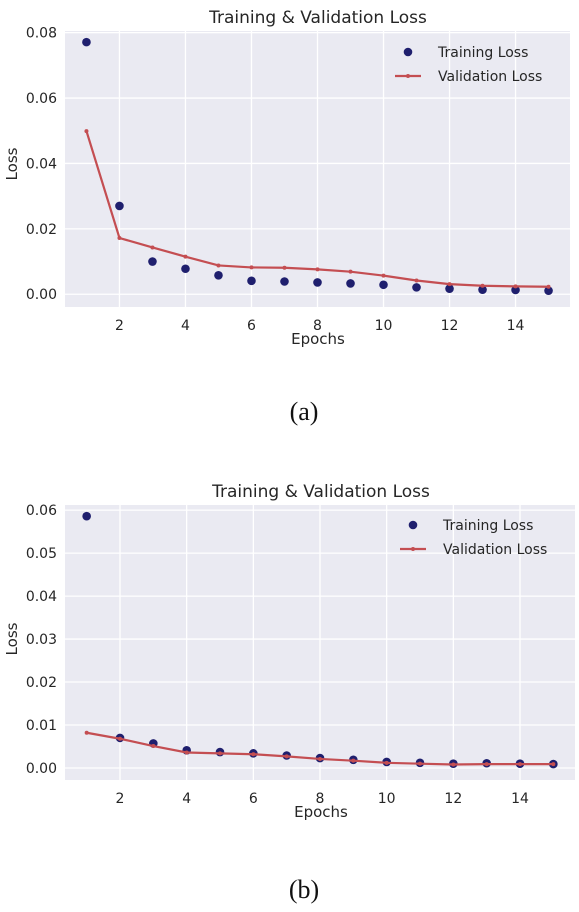 This screenshot has width=579, height=912. What do you see at coordinates (304, 889) in the screenshot?
I see `panel-caption: (b)` at bounding box center [304, 889].